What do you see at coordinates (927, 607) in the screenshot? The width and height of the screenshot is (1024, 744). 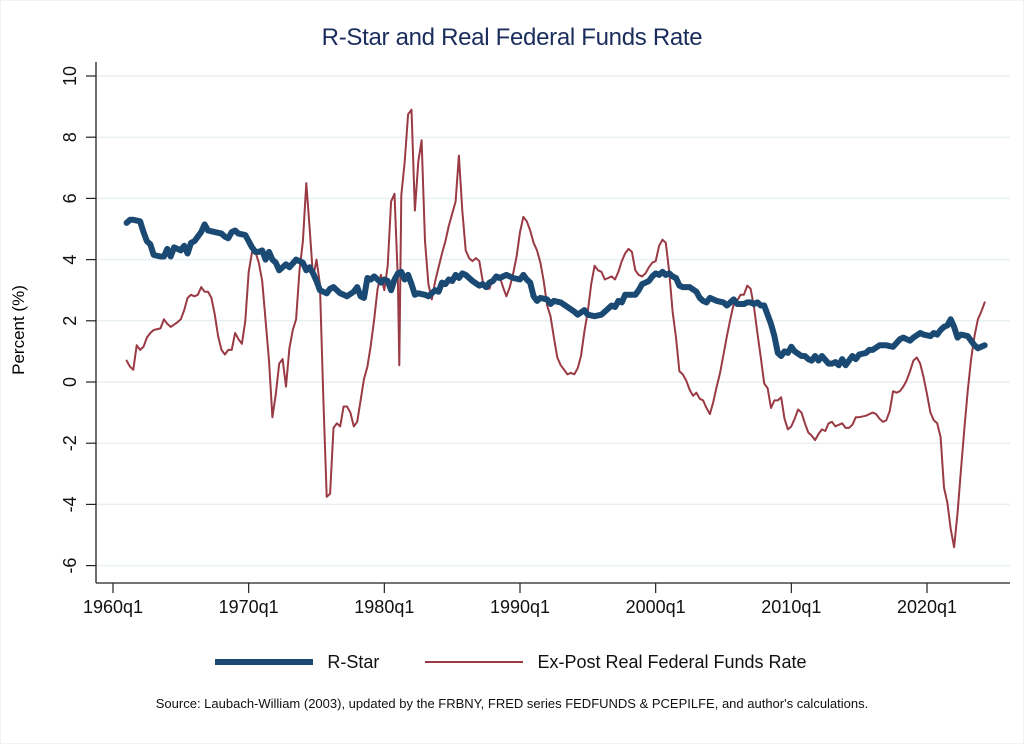 I see `x-tick-label: 2020q1` at bounding box center [927, 607].